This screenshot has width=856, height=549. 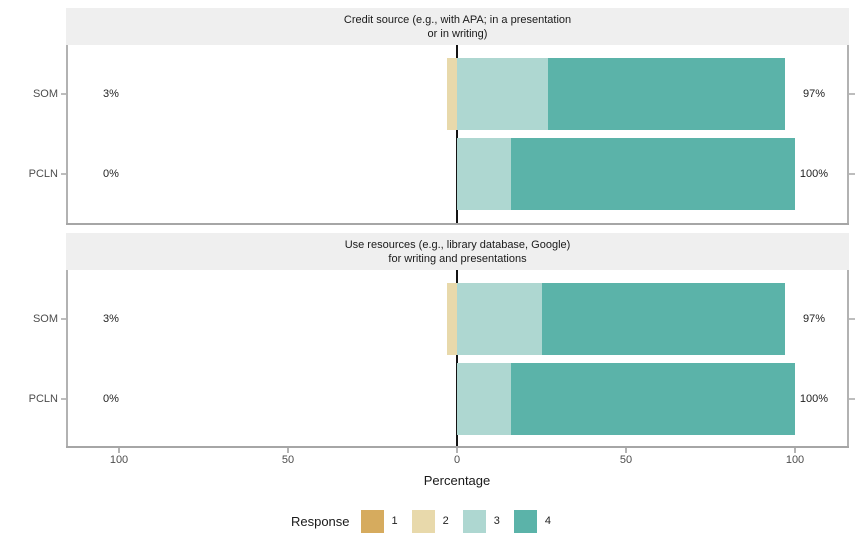 I want to click on legend-label-2: 2, so click(x=445, y=521).